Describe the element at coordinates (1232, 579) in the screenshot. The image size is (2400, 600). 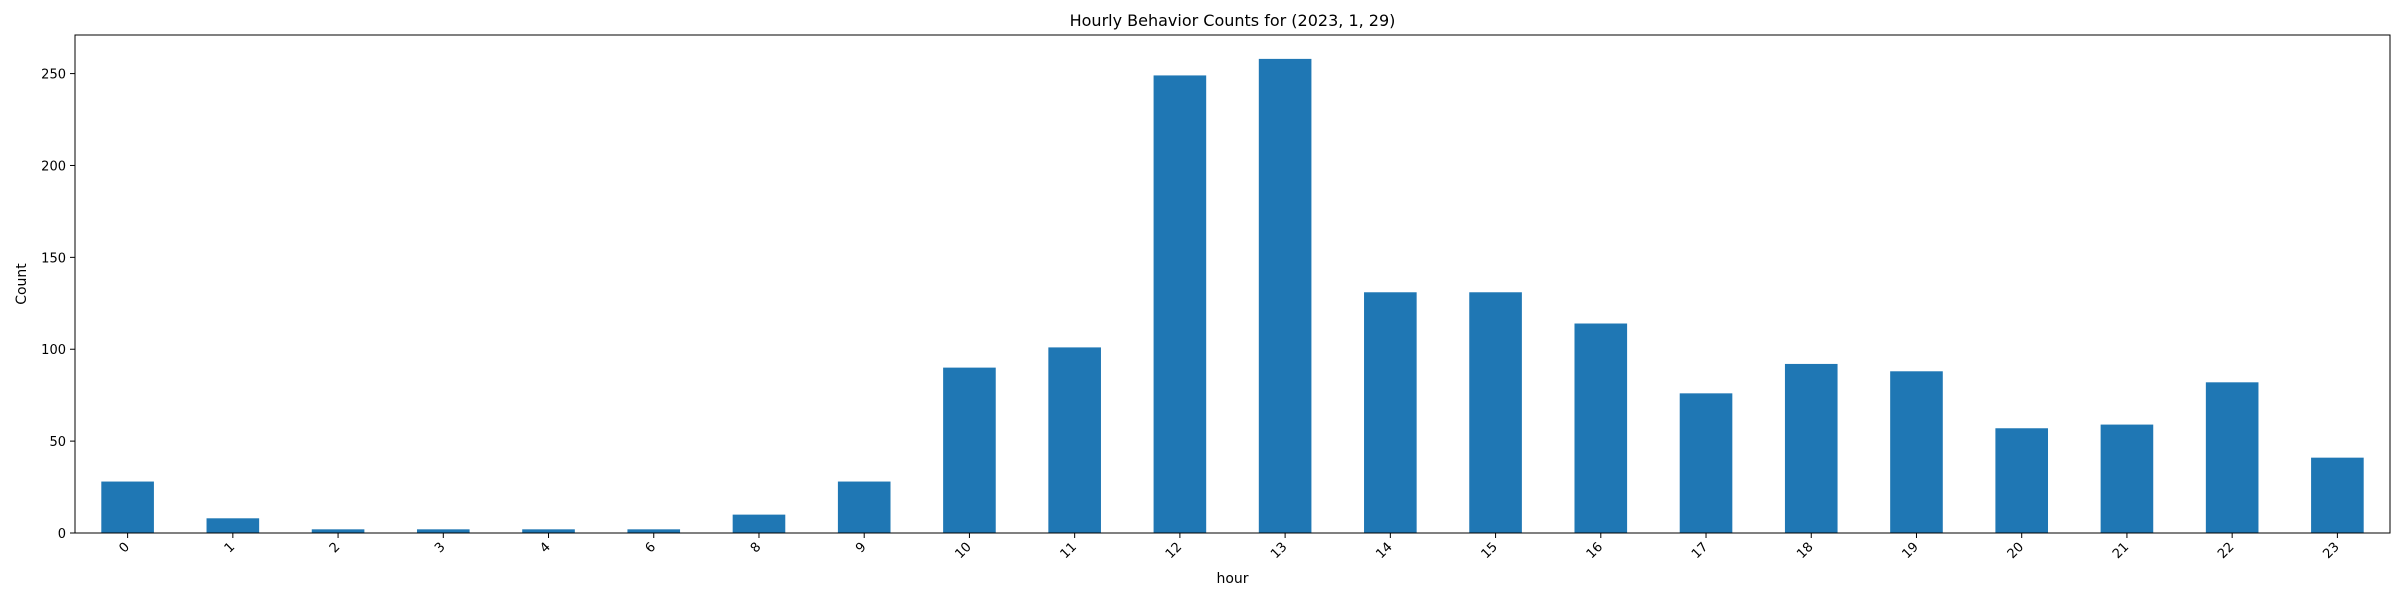
I see `x-axis-label: hour` at that location.